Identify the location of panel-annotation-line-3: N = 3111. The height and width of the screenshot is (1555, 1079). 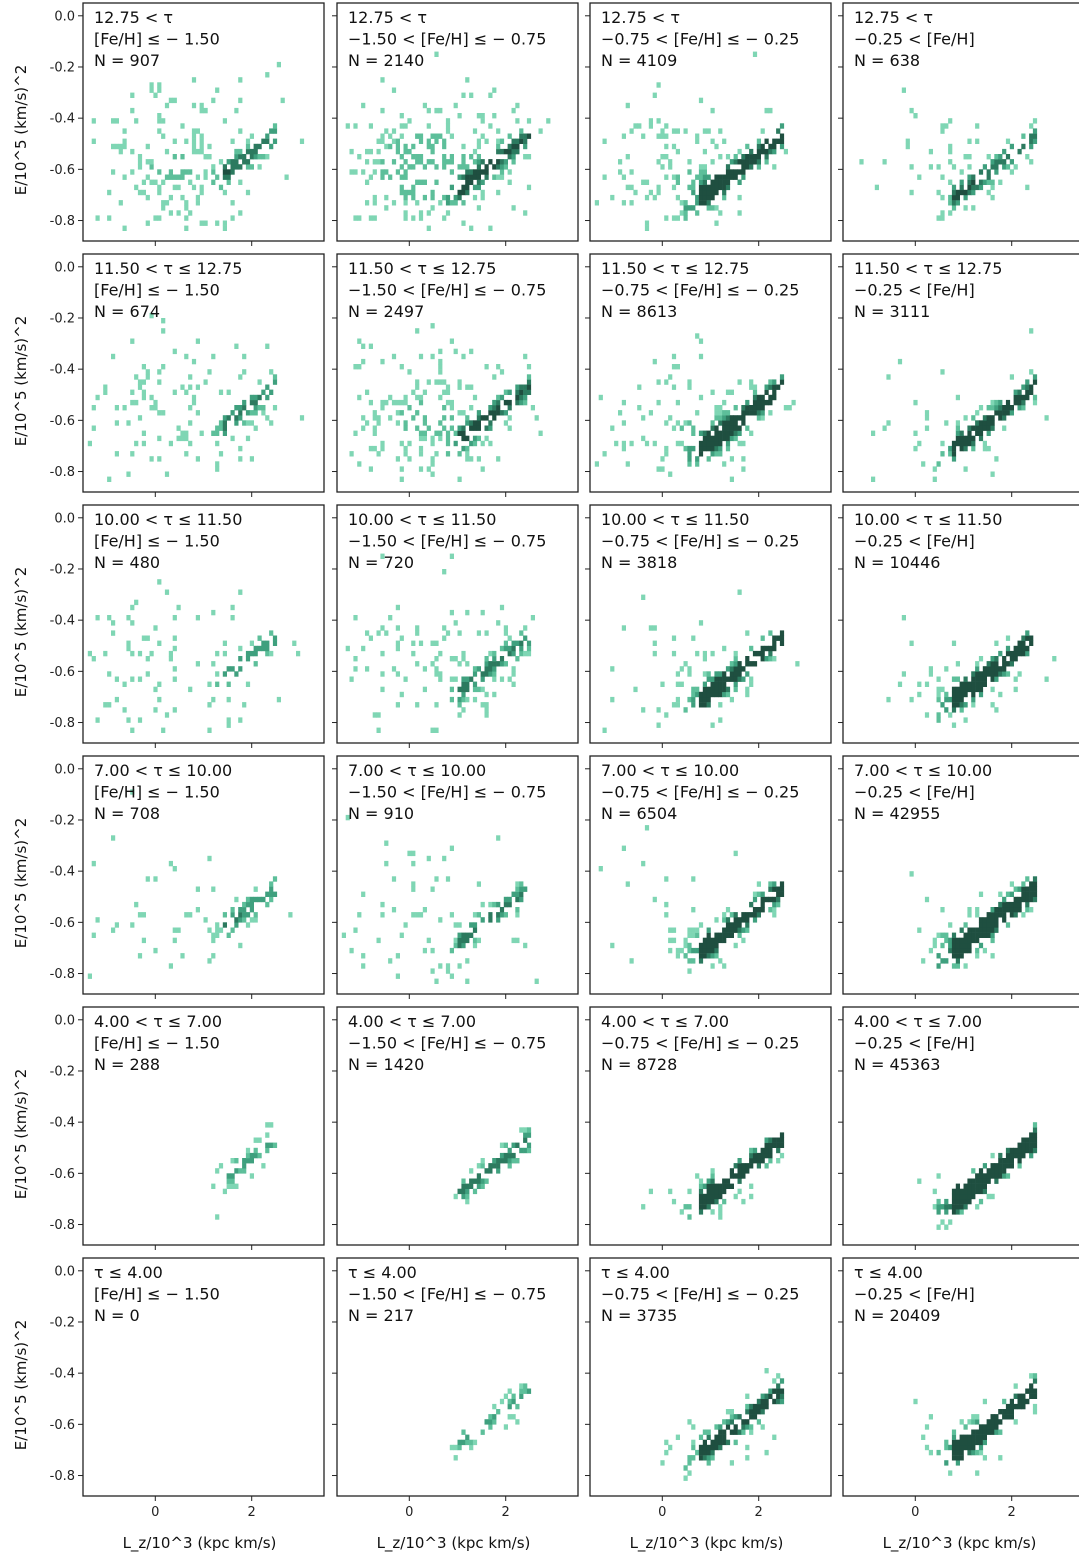
(892, 311).